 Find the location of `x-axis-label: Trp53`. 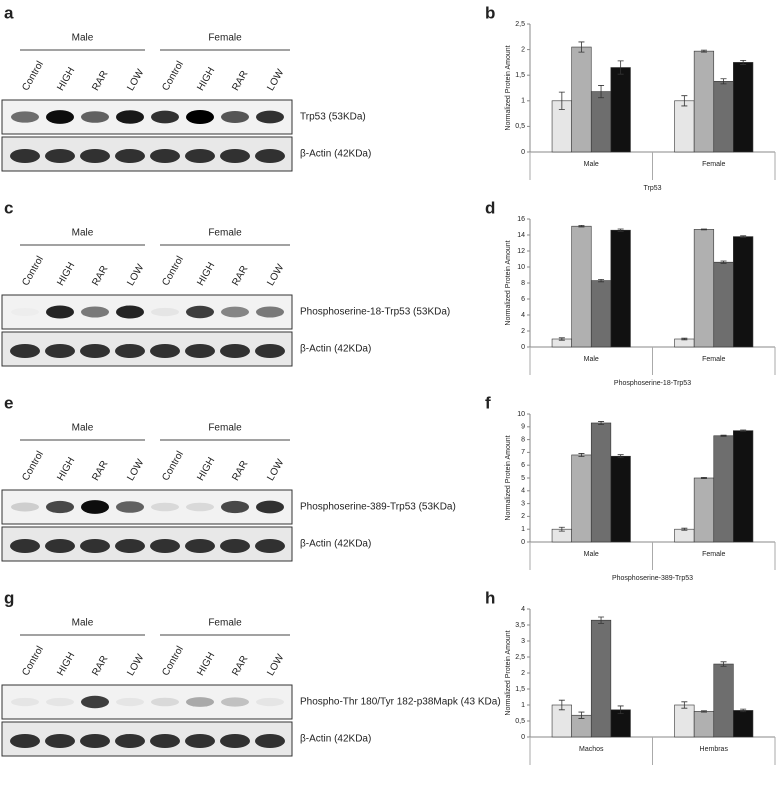

x-axis-label: Trp53 is located at coordinates (652, 188).